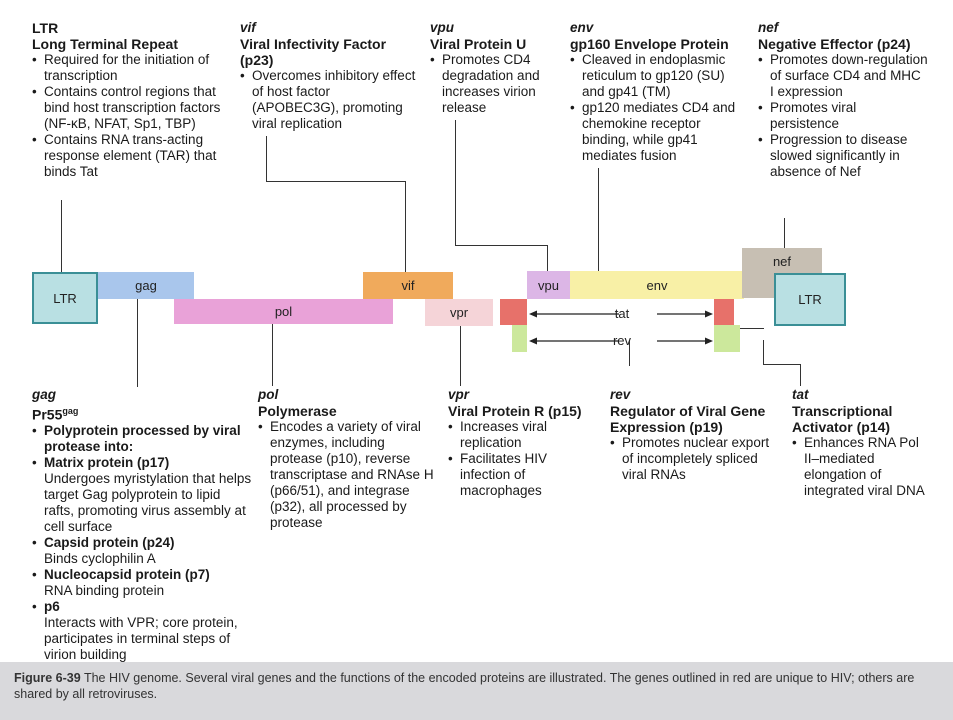 This screenshot has width=953, height=720. I want to click on gag-item-head: Matrix protein (p17), so click(107, 462).